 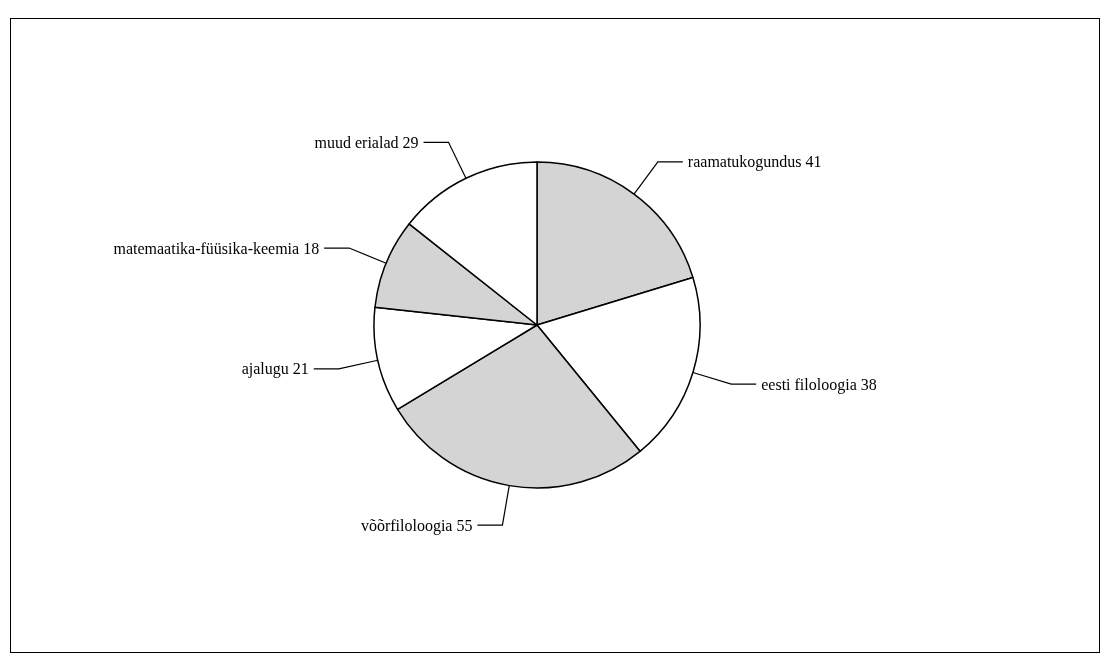 I want to click on slice-label: võõrfiloloogia, so click(x=408, y=525).